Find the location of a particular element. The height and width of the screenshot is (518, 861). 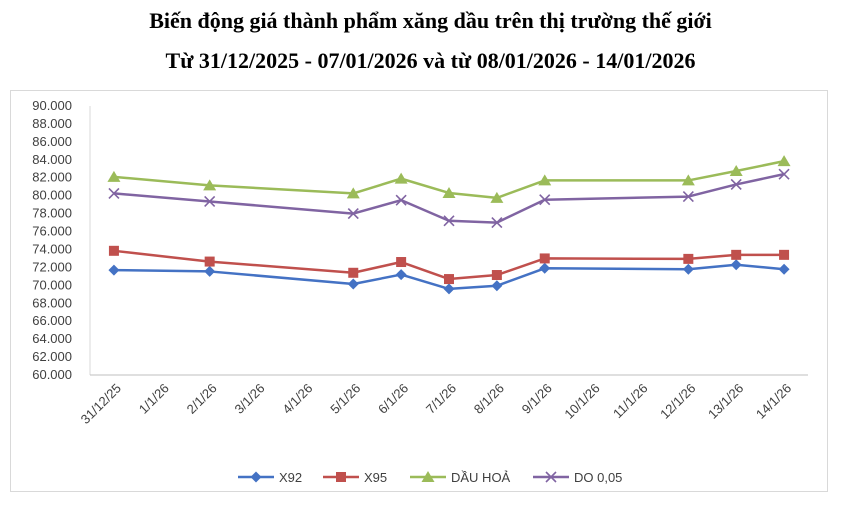

y-tick-label: 72.000 is located at coordinates (52, 266).